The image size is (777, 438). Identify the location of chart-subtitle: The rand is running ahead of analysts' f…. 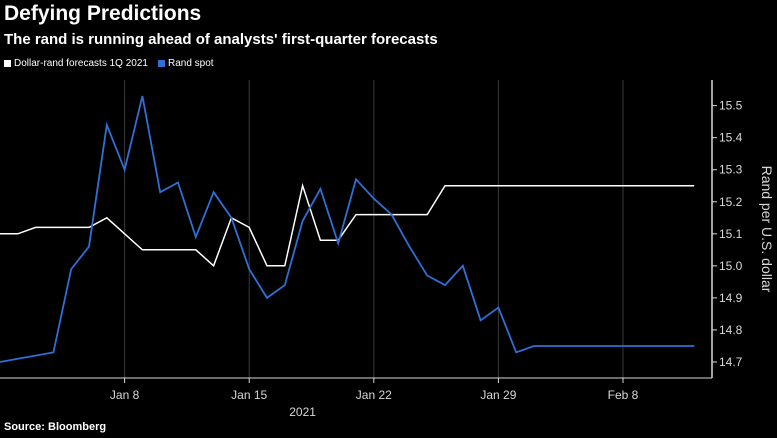
(221, 39).